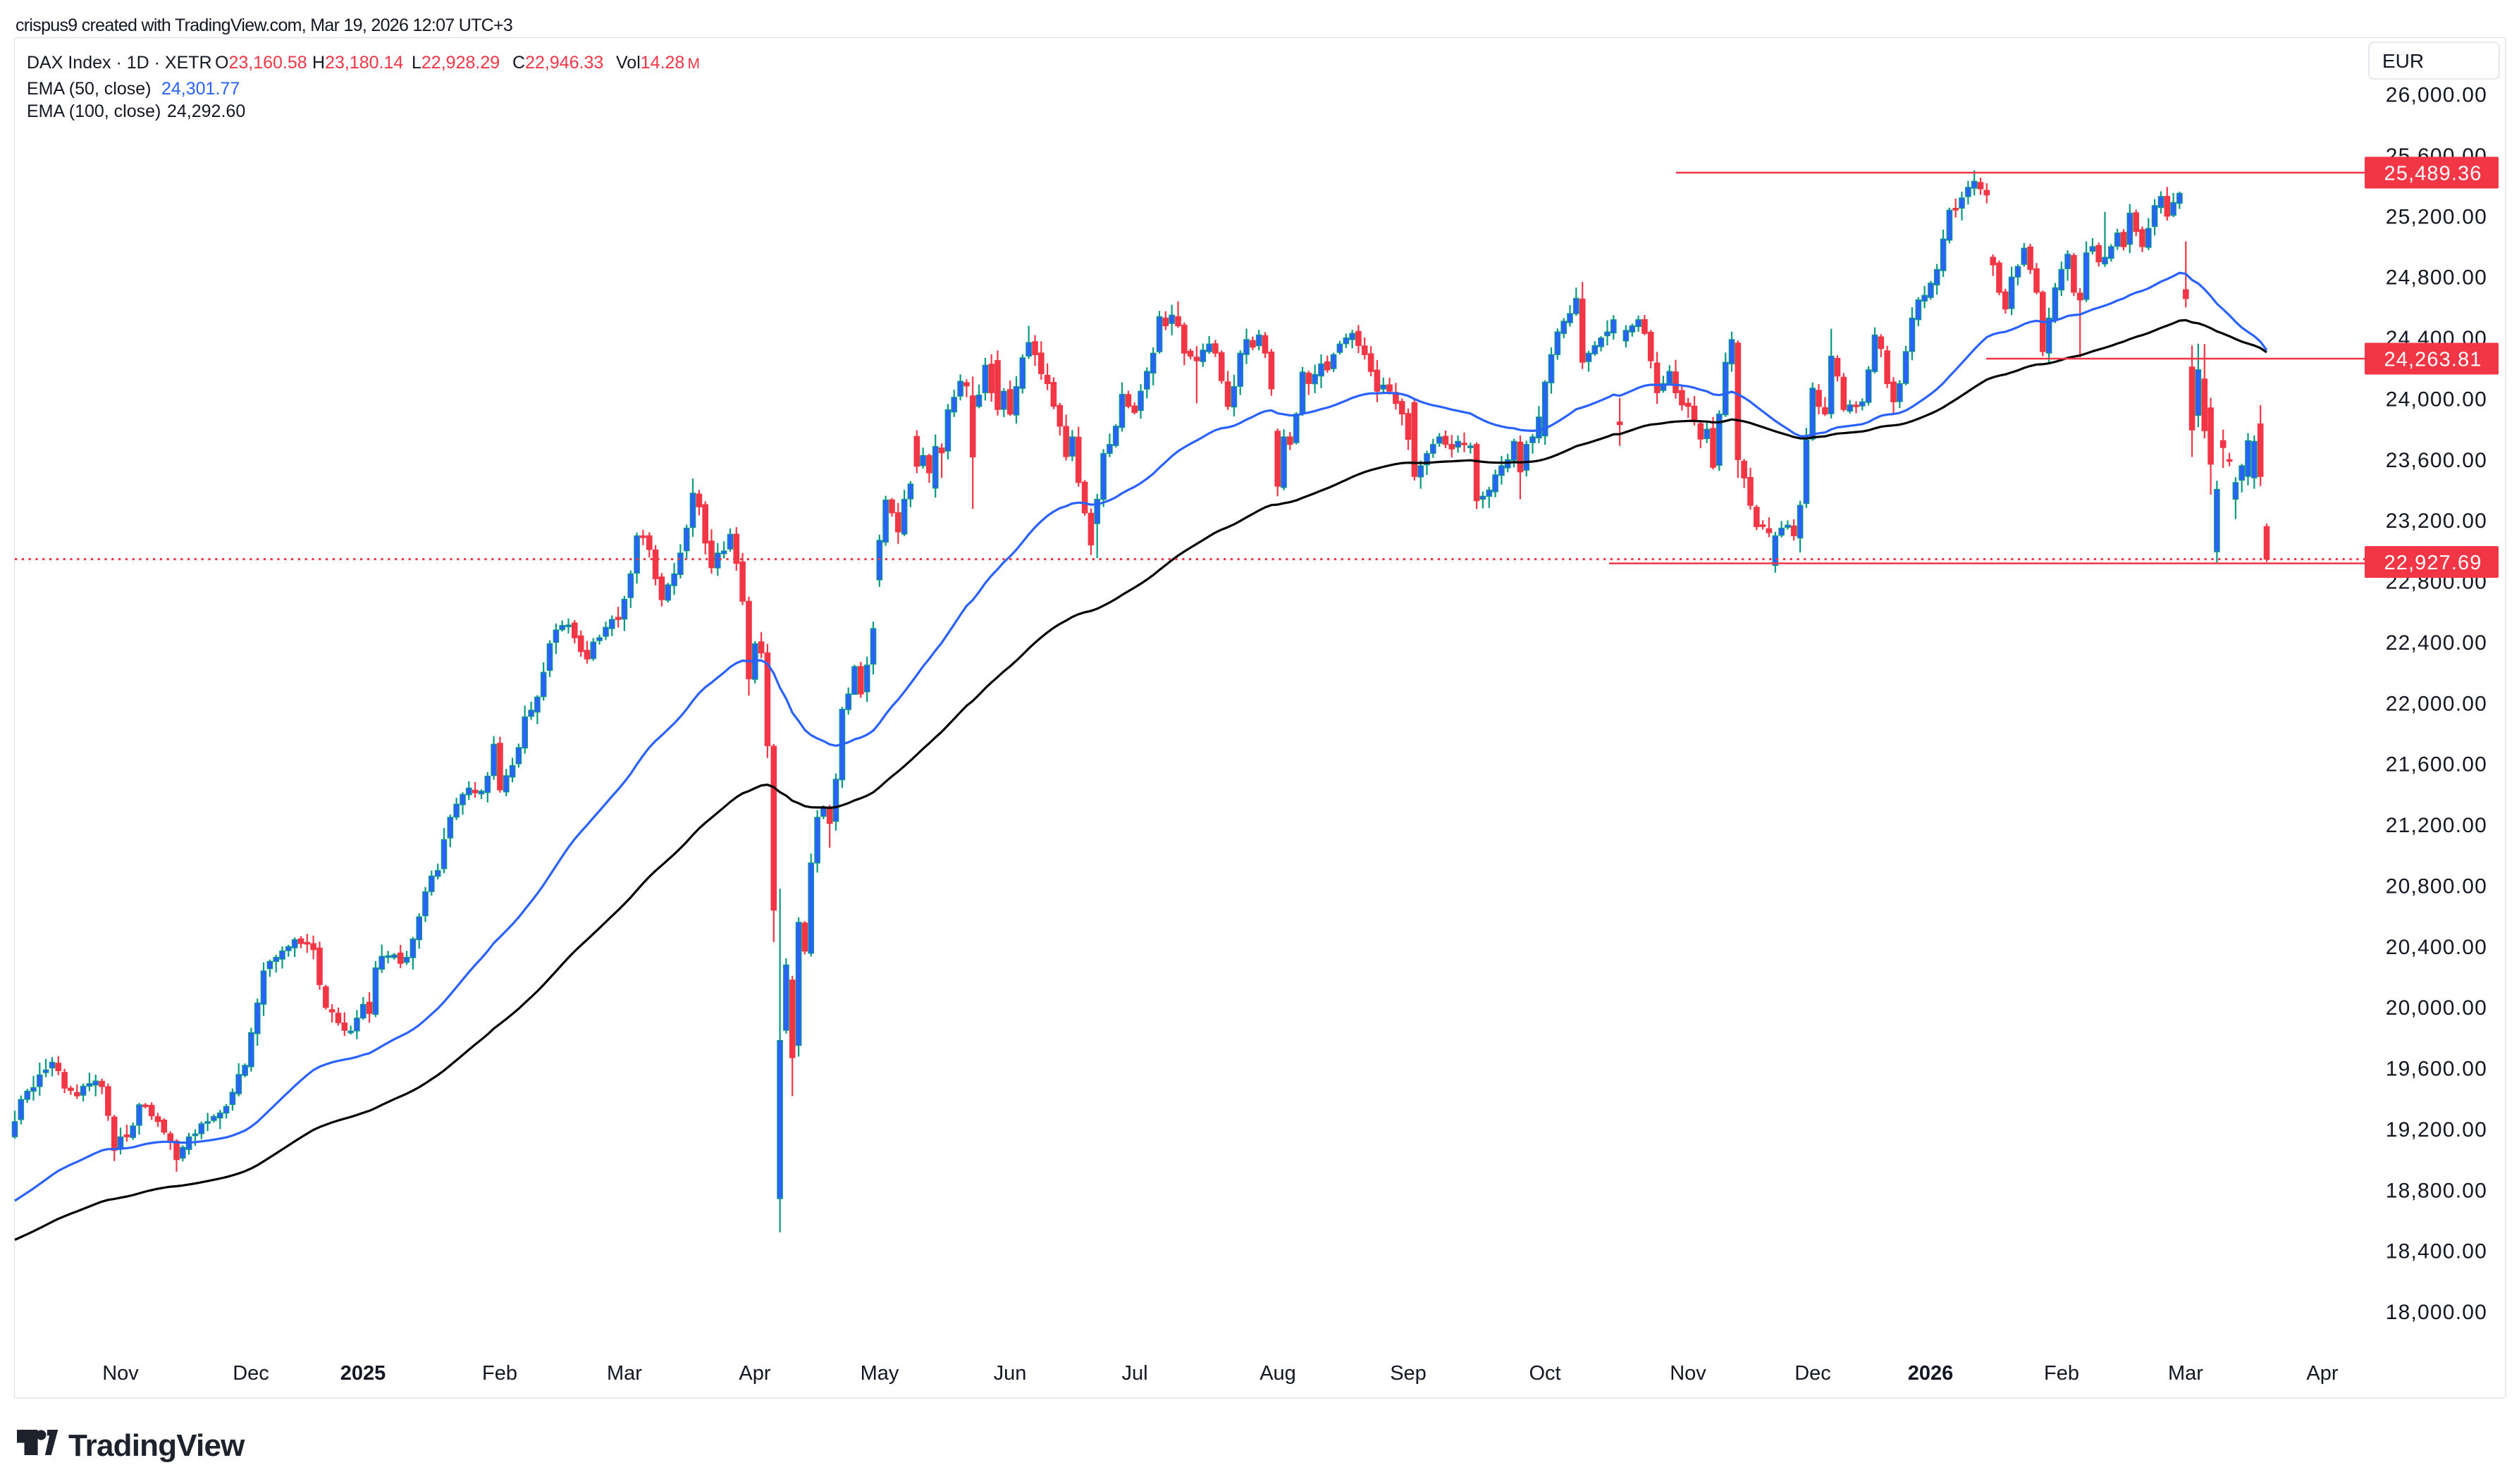 This screenshot has width=2519, height=1484. Describe the element at coordinates (2436, 948) in the screenshot. I see `svg-text: 20,400.00` at that location.